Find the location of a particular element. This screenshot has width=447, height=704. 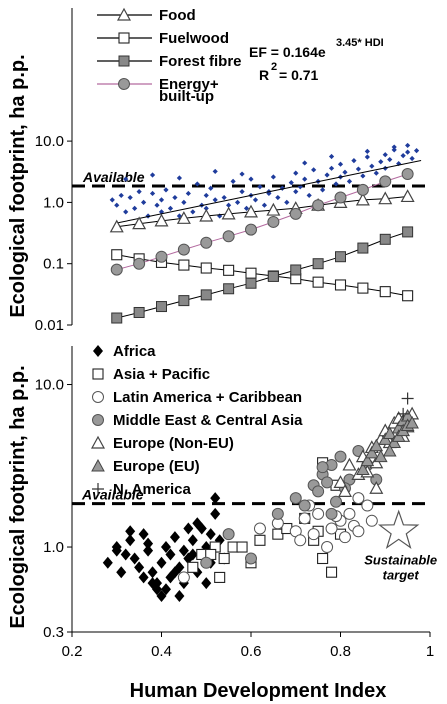

x-tick-label: 0.2 is located at coordinates (72, 651).